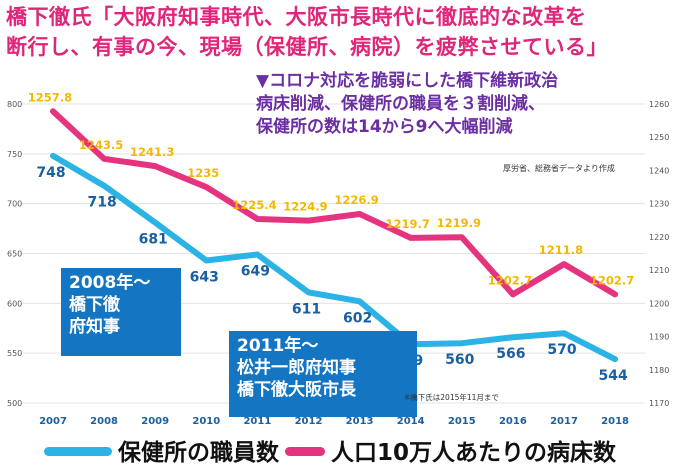 This screenshot has width=680, height=468. I want to click on beds-value-label: 1224.9, so click(305, 207).